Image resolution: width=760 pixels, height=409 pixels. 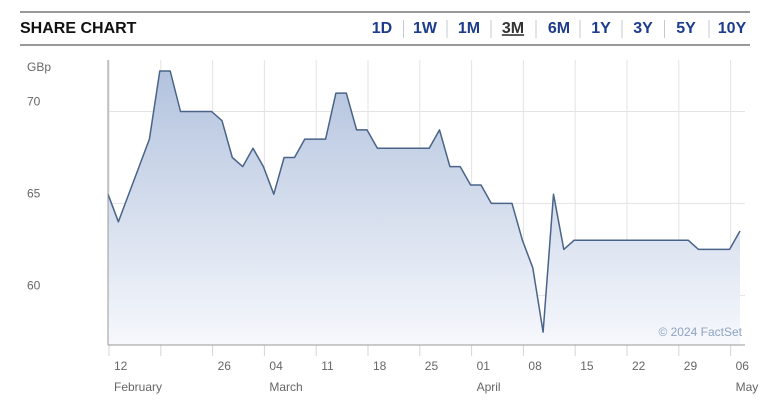 What do you see at coordinates (743, 366) in the screenshot?
I see `x-tick-label: 06` at bounding box center [743, 366].